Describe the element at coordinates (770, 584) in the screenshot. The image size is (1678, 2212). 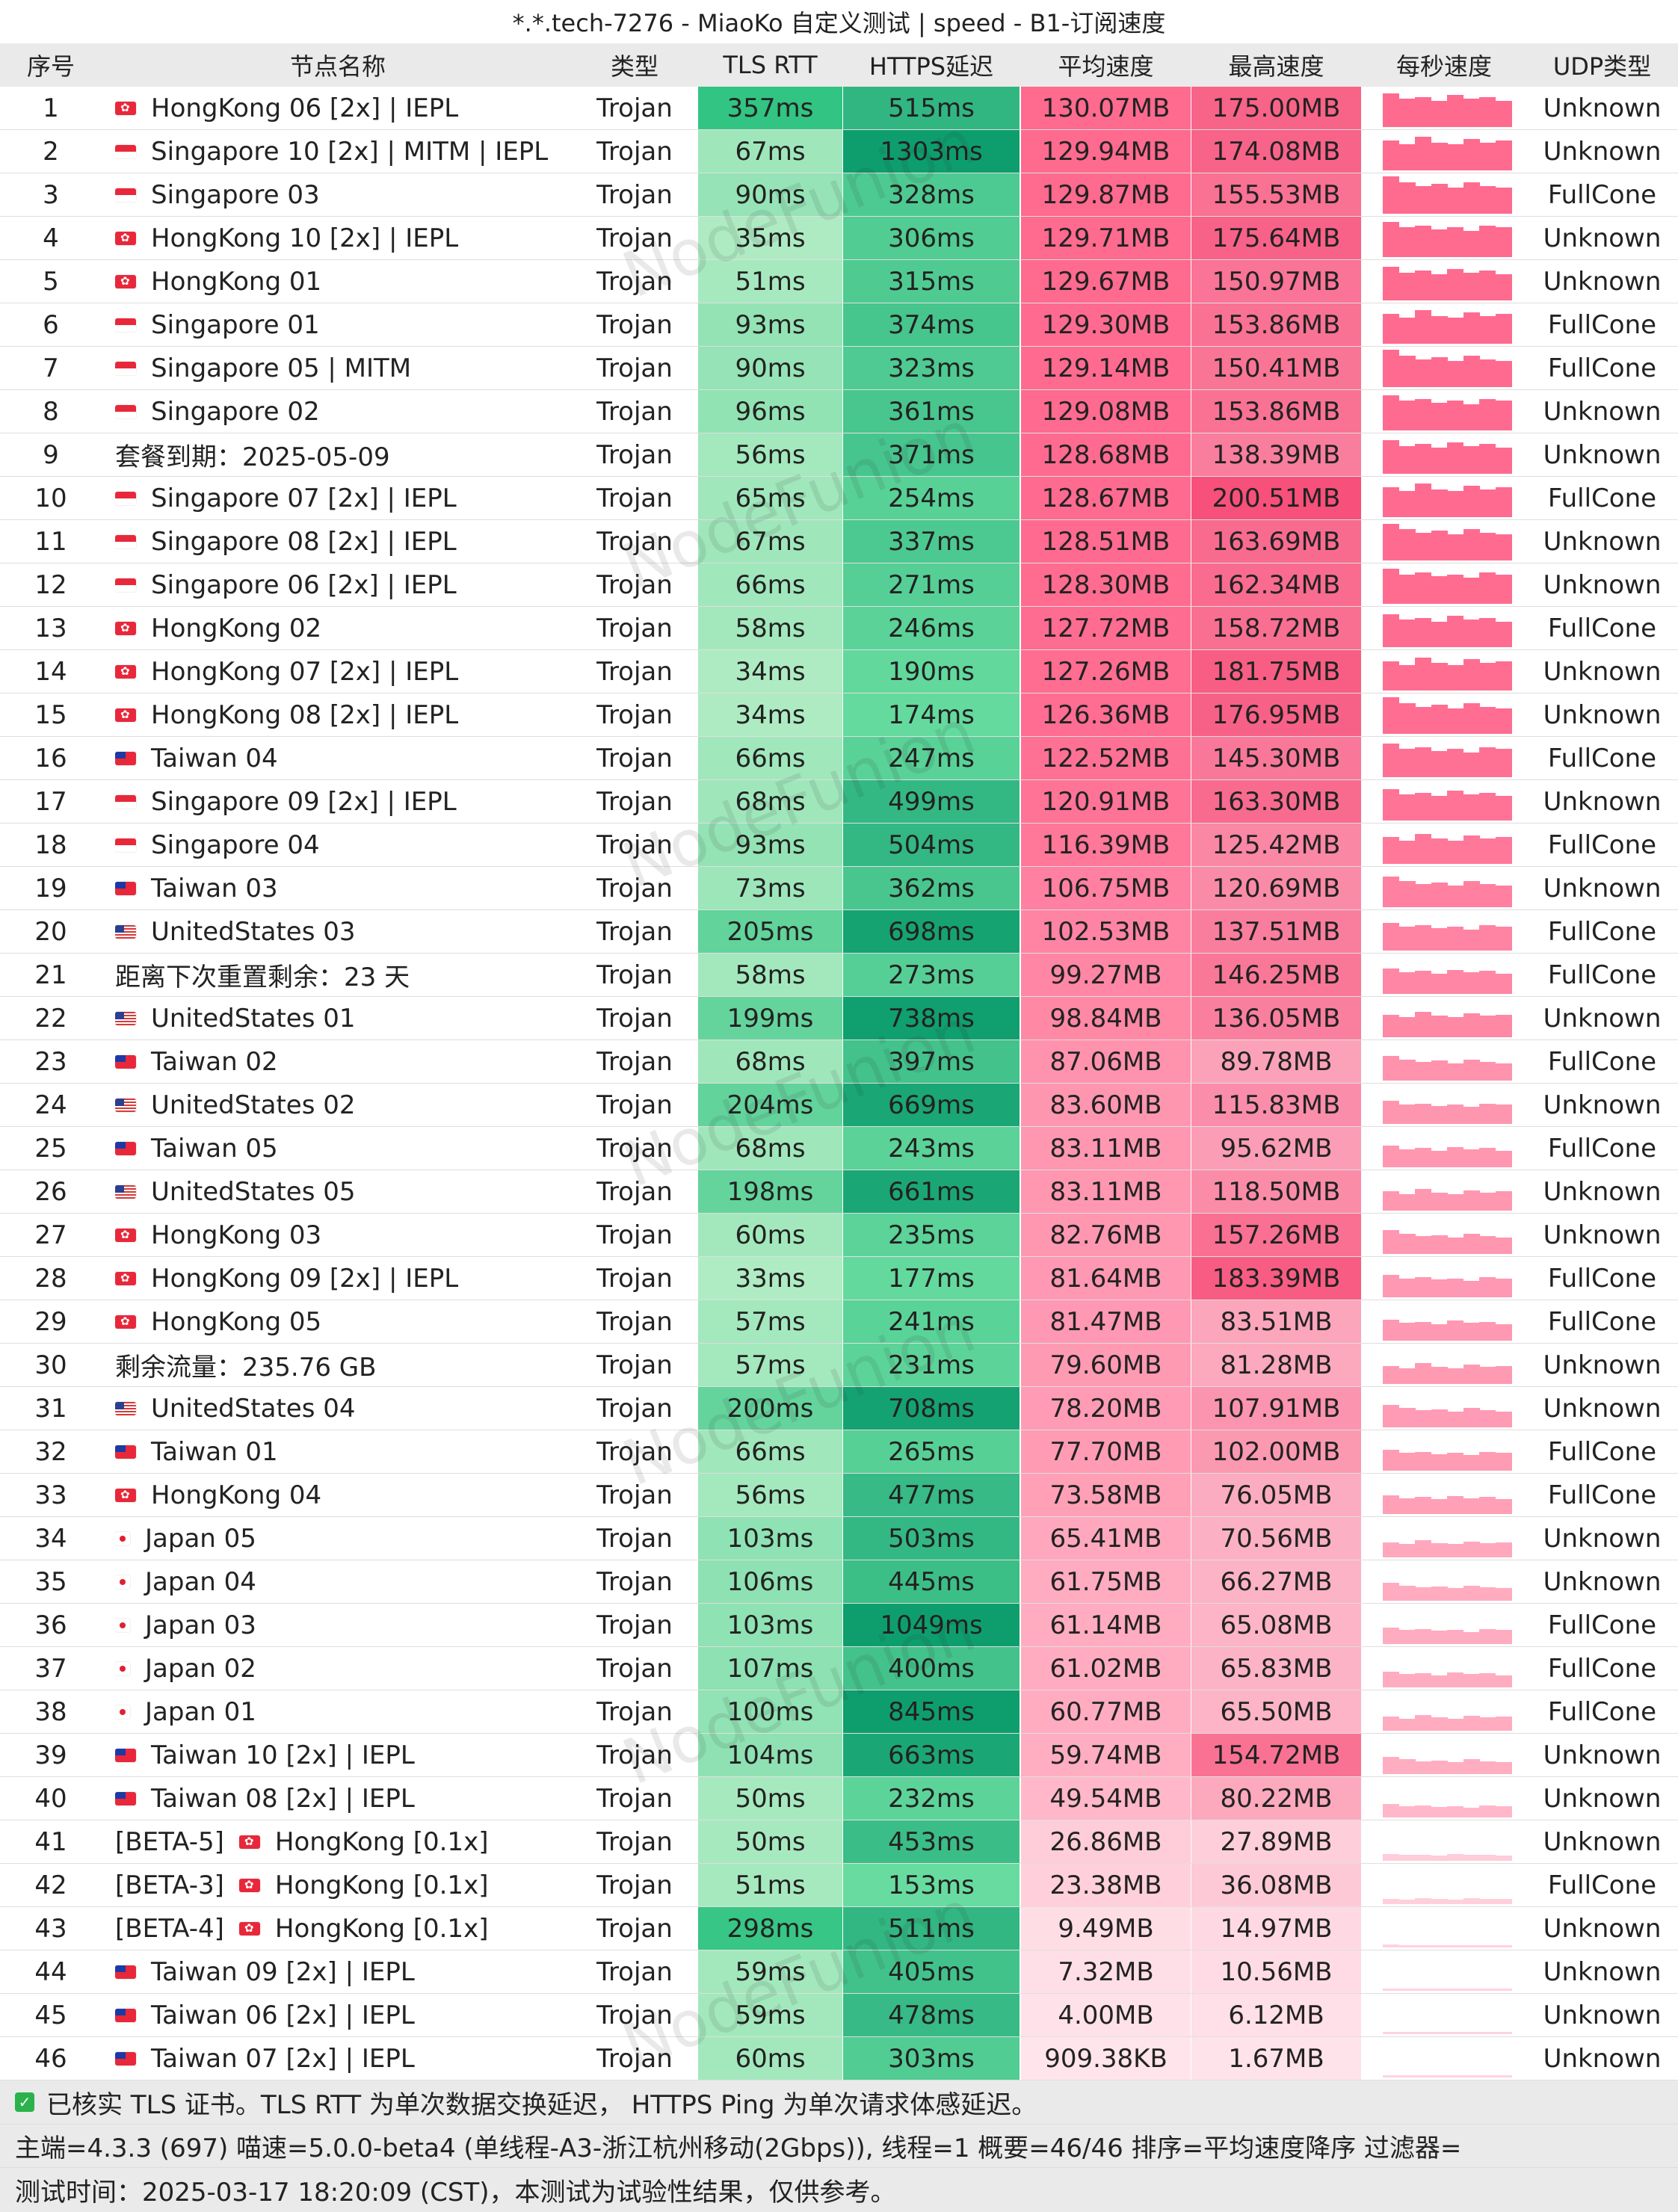
I see `tls-rtt: 66ms` at that location.